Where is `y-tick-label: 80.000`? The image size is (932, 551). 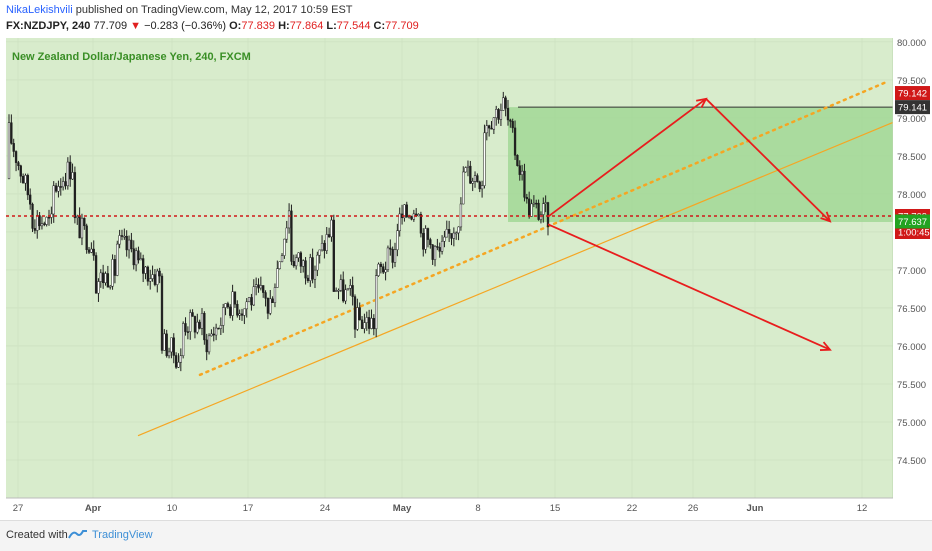
y-tick-label: 80.000 is located at coordinates (911, 43).